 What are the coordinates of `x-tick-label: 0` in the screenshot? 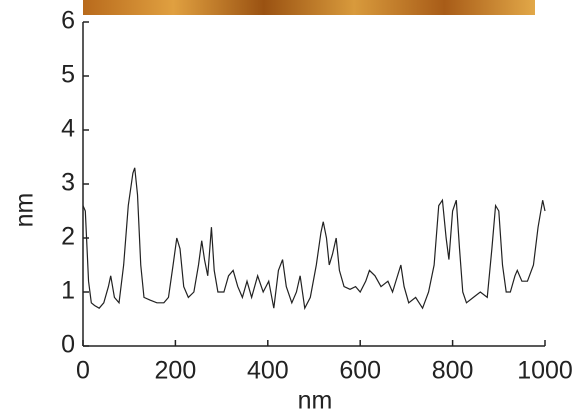 It's located at (83, 371).